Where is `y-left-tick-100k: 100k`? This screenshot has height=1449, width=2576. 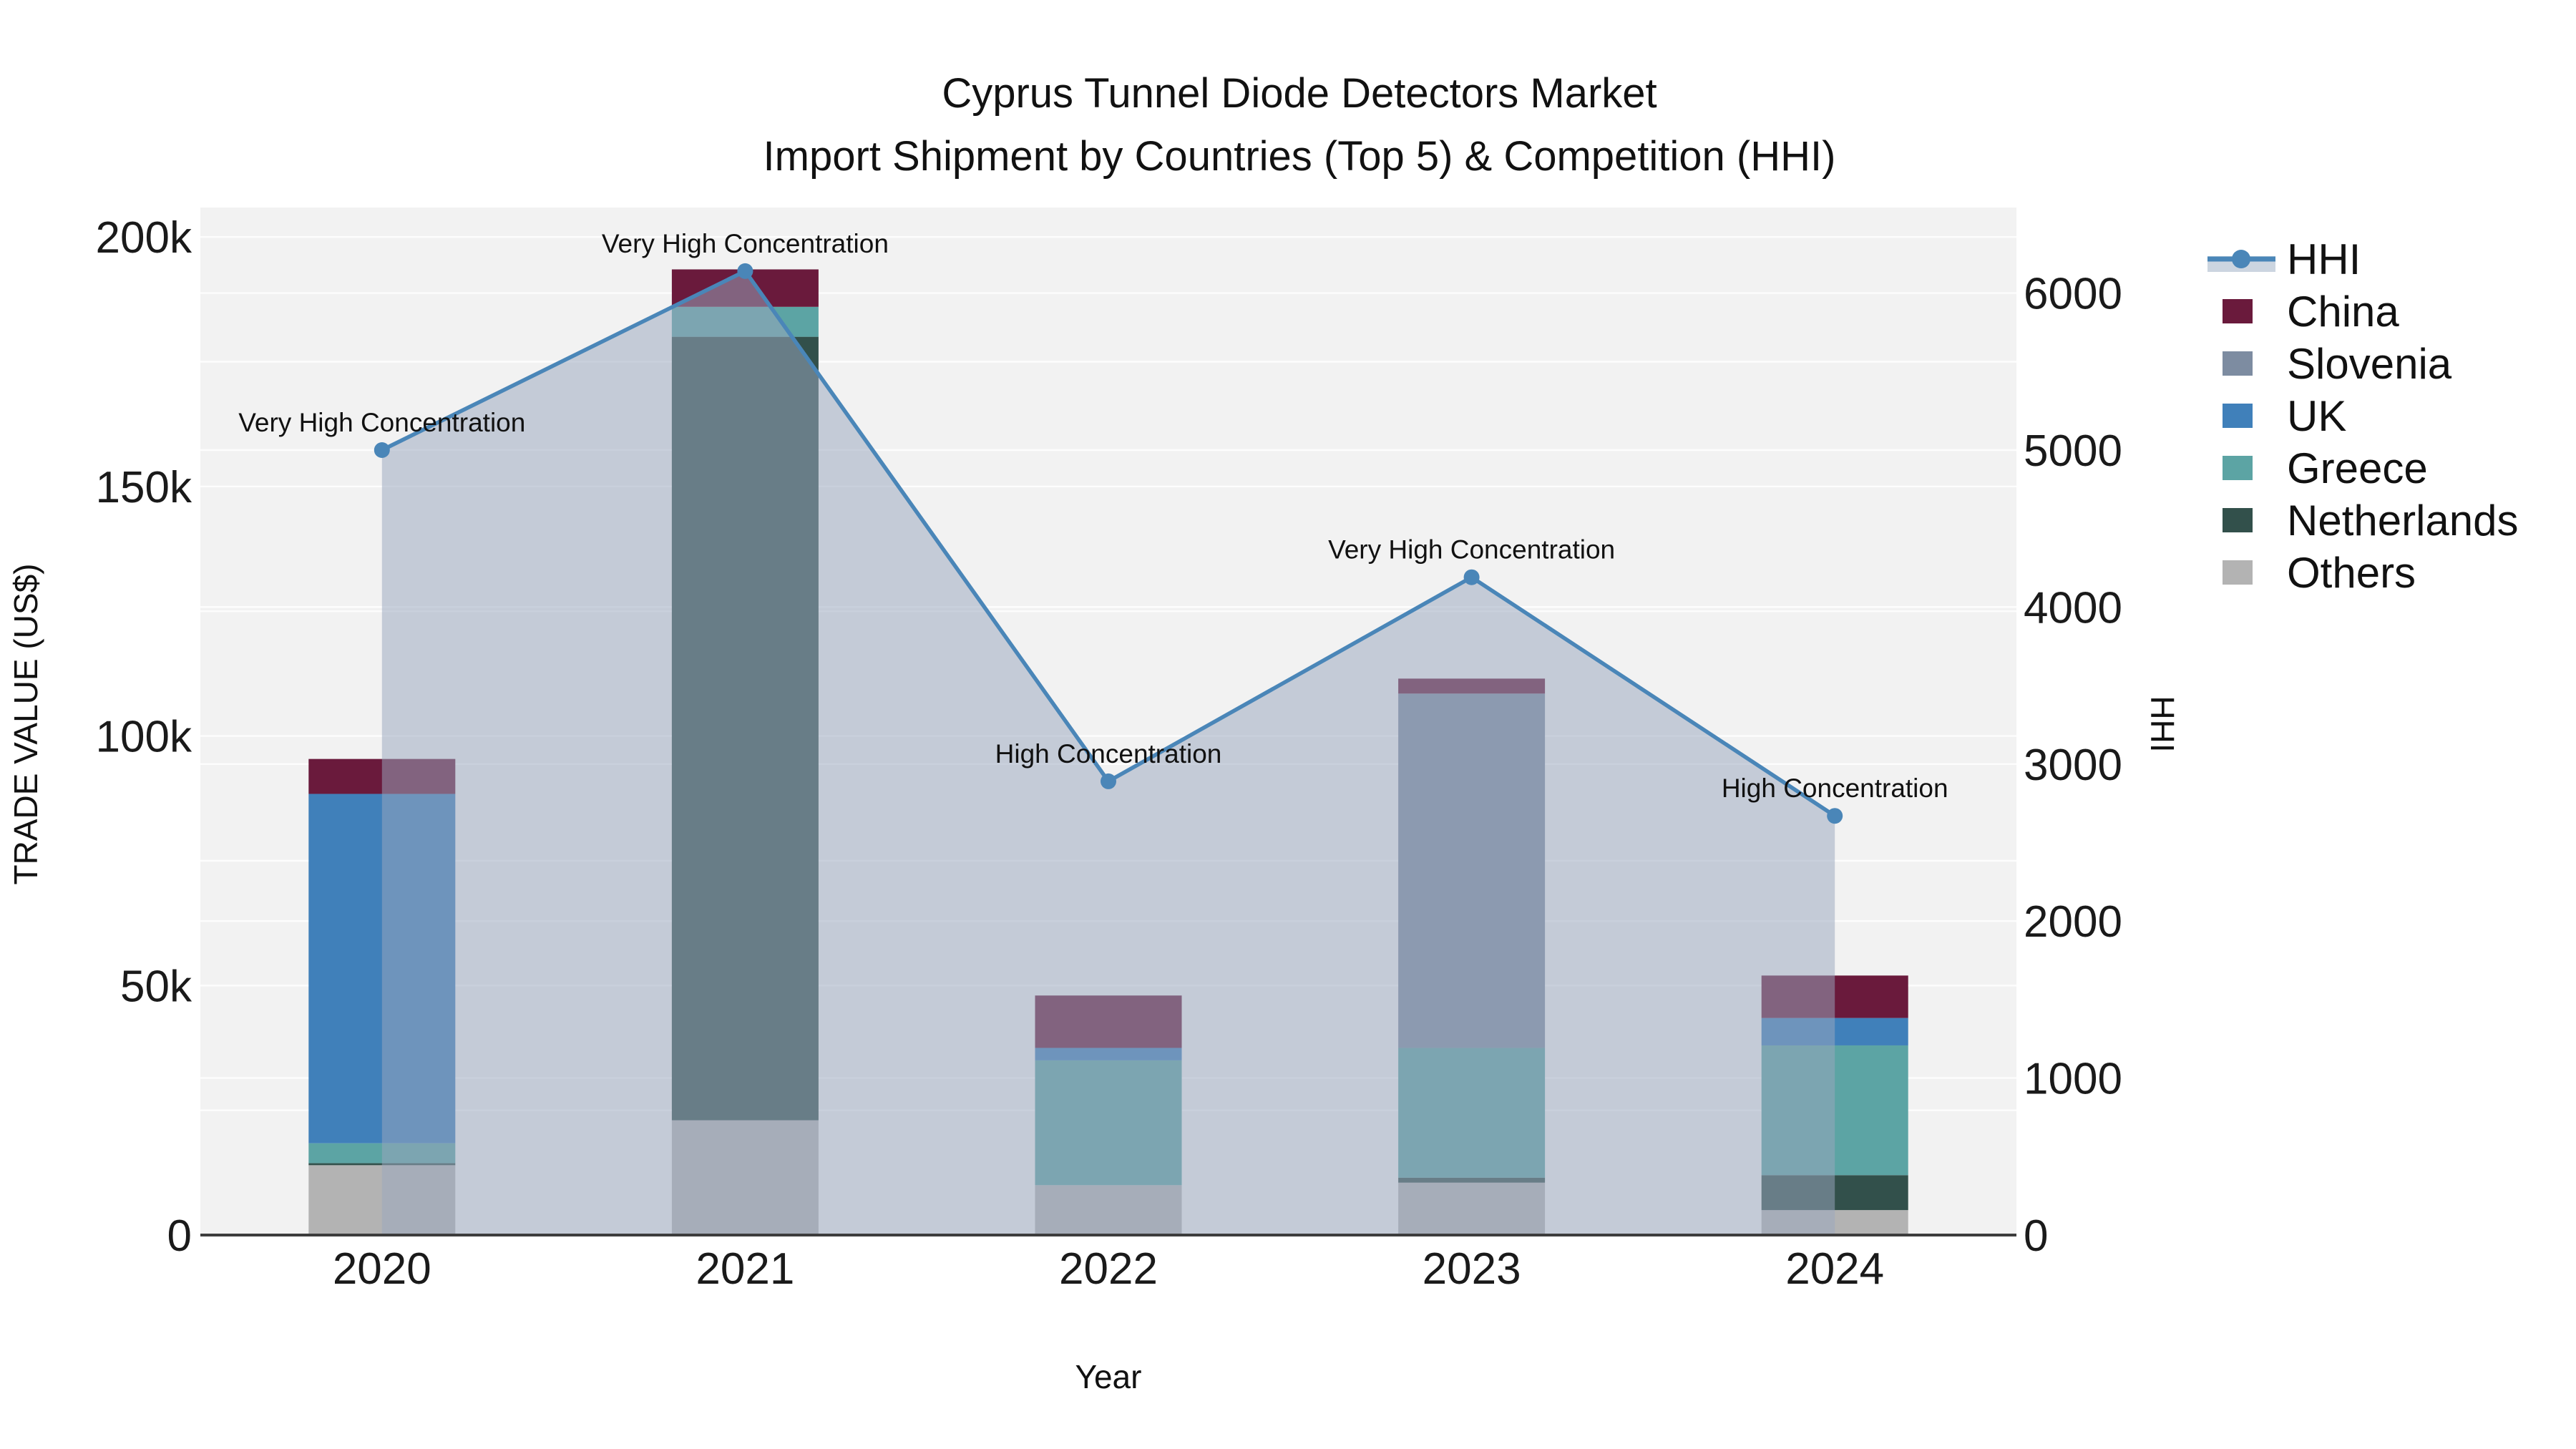 y-left-tick-100k: 100k is located at coordinates (144, 737).